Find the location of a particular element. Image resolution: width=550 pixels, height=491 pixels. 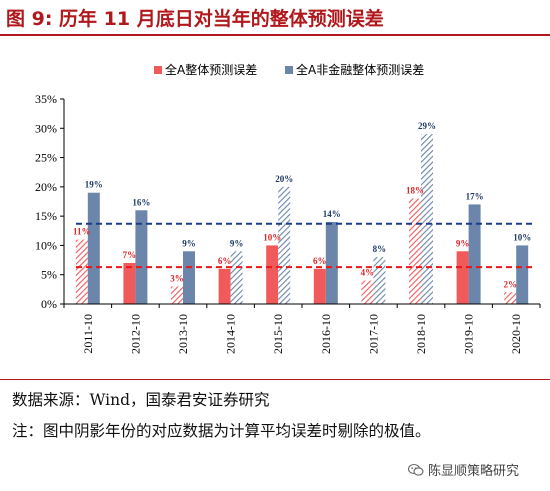

legend-label: 全A整体预测误差 is located at coordinates (211, 69).